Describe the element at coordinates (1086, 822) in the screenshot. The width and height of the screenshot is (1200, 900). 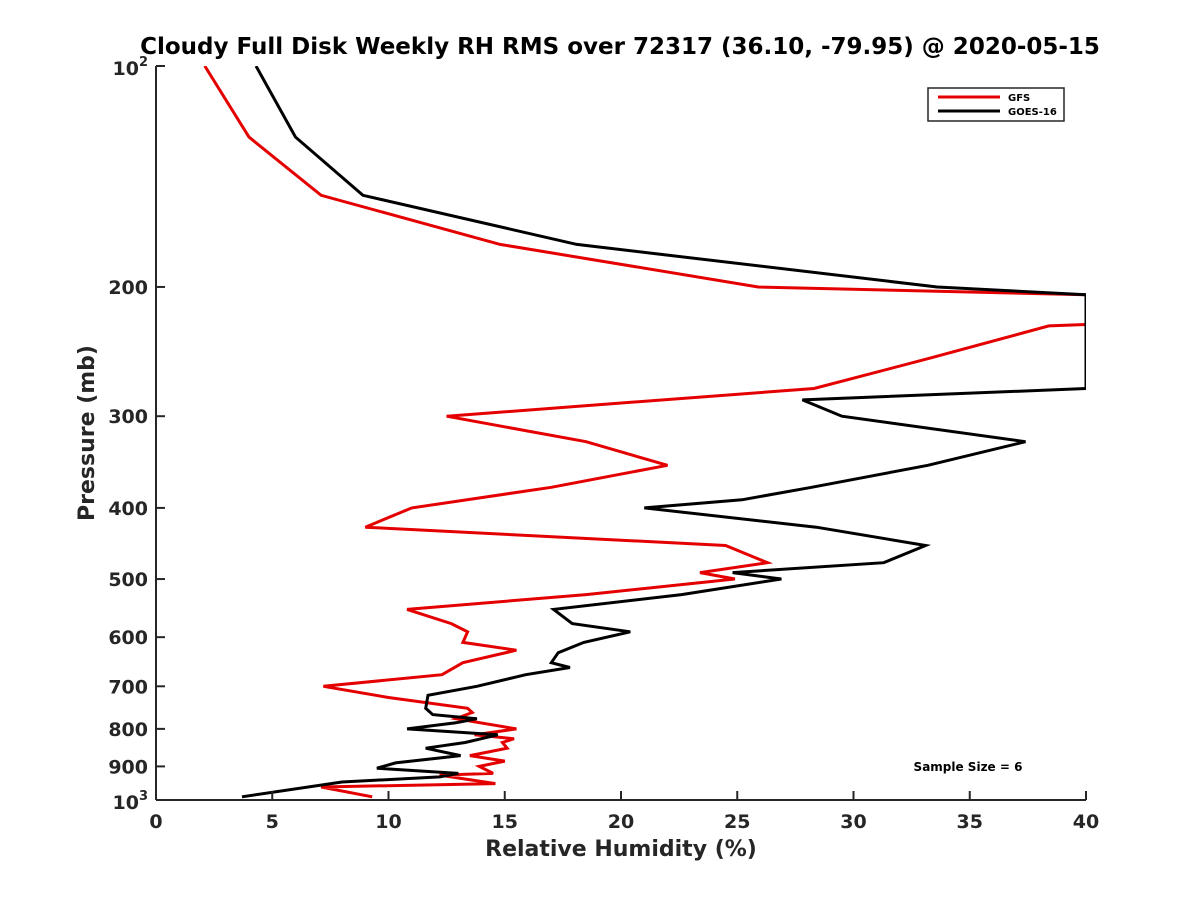
I see `x-tick-label: 40` at that location.